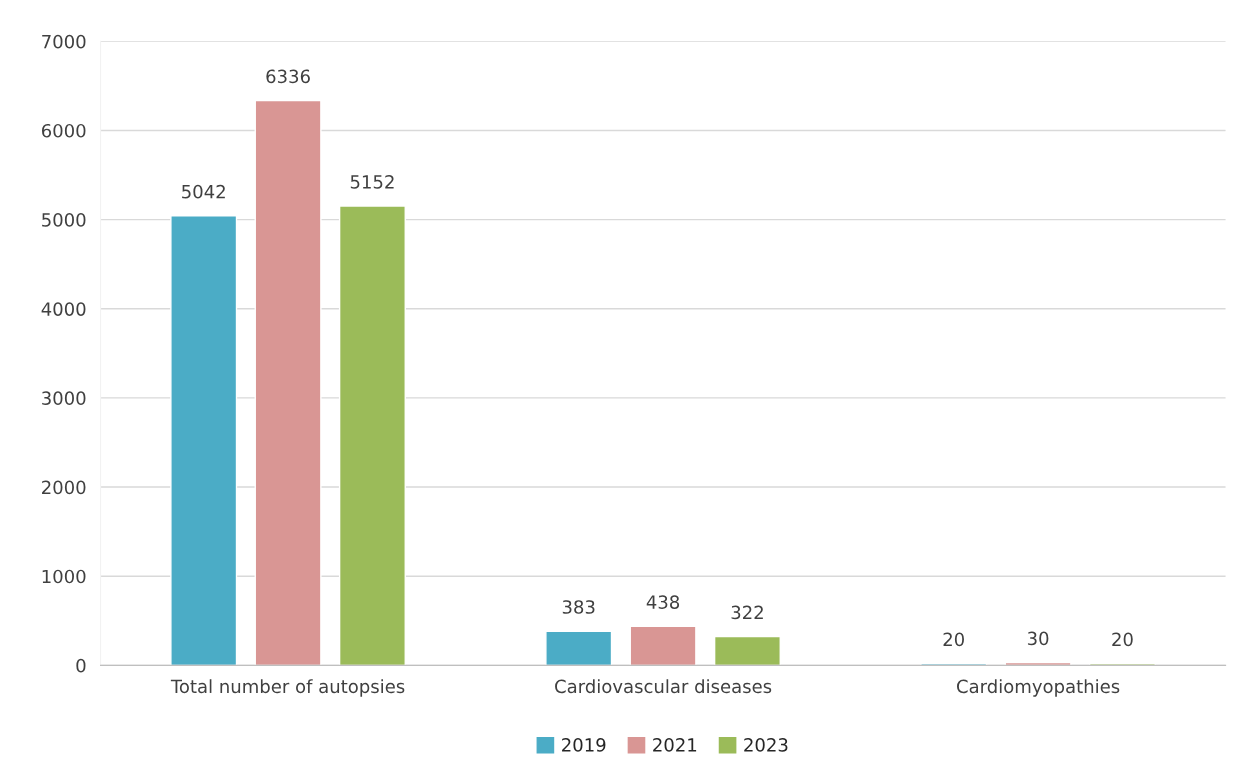  I want to click on legend-label: 2019, so click(584, 745).